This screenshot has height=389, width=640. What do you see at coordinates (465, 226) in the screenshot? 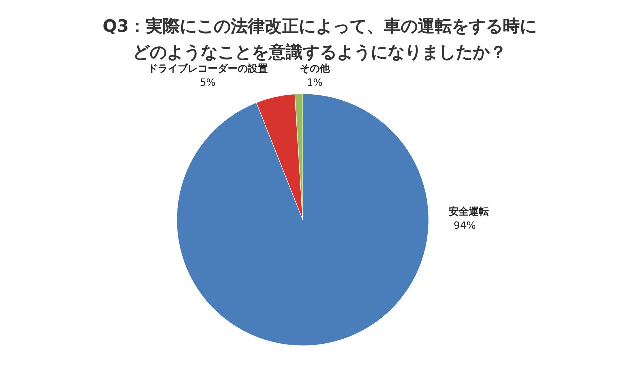
I see `data-label: 94%` at bounding box center [465, 226].